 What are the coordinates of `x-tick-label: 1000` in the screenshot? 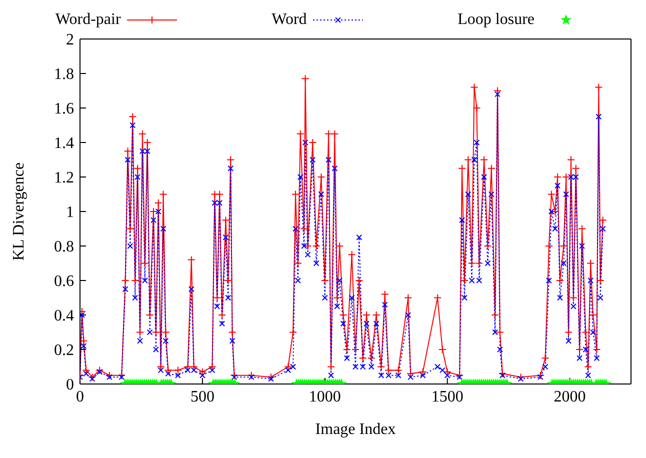 It's located at (324, 397).